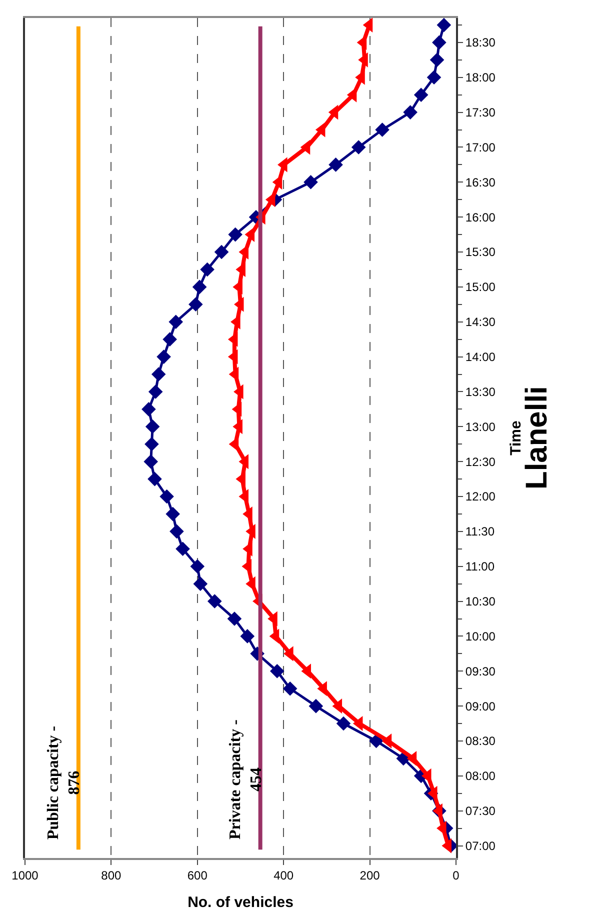  I want to click on y-tick-label: 07:30, so click(480, 811).